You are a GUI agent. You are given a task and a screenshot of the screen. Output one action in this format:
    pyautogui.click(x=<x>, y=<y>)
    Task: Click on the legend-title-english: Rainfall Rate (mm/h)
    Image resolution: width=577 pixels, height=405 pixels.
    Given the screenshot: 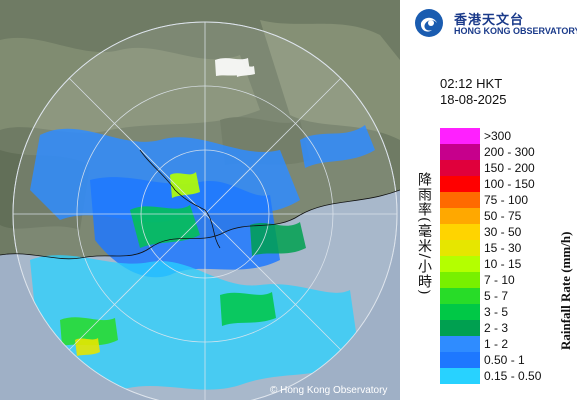 What is the action you would take?
    pyautogui.click(x=565, y=290)
    